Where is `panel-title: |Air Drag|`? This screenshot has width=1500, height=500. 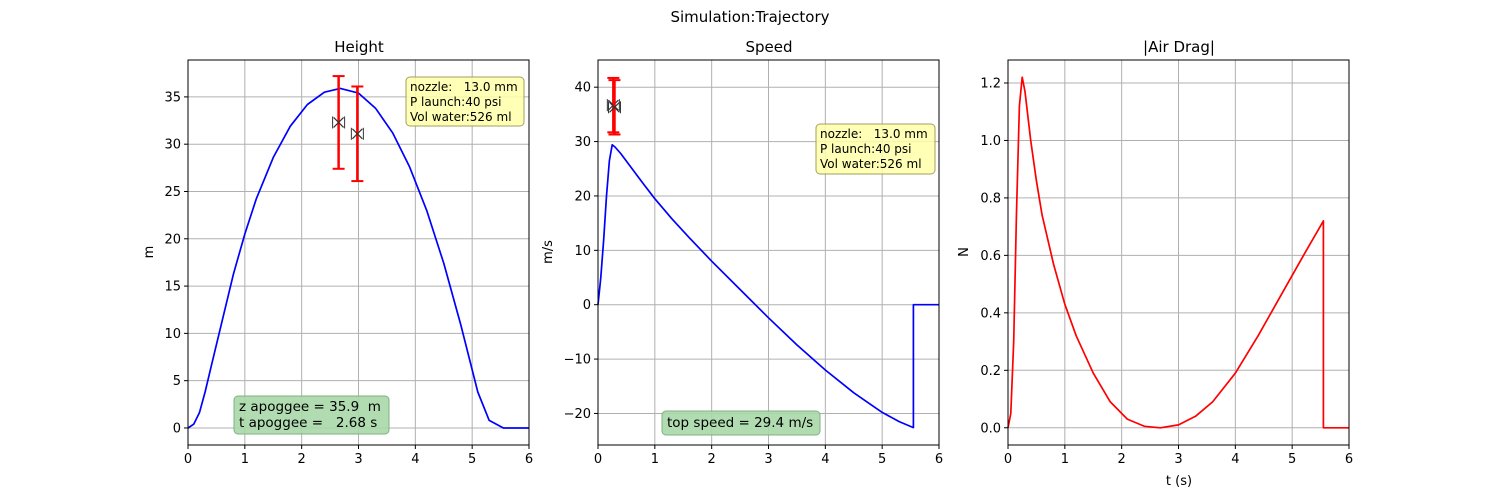 panel-title: |Air Drag| is located at coordinates (1179, 47).